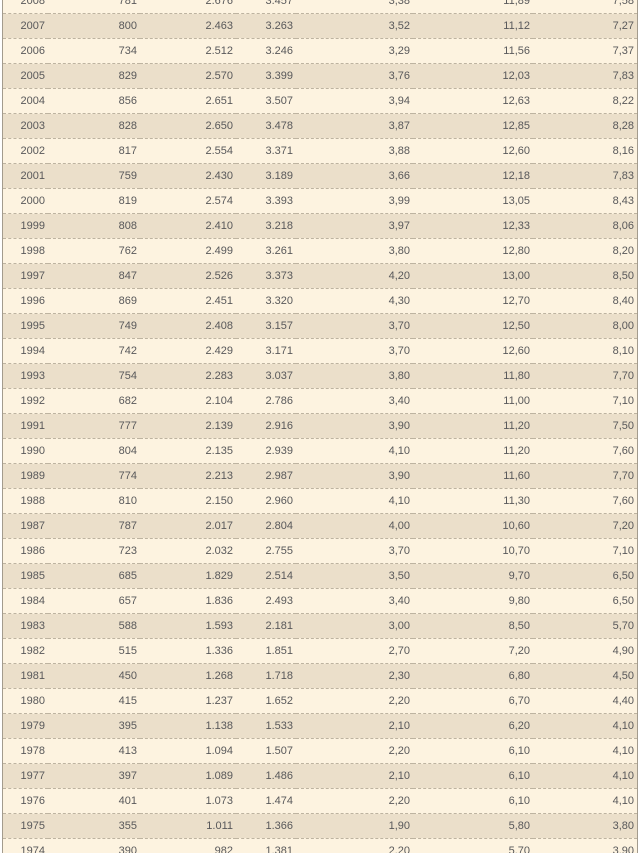  I want to click on value-cell-1: 777, so click(94, 426).